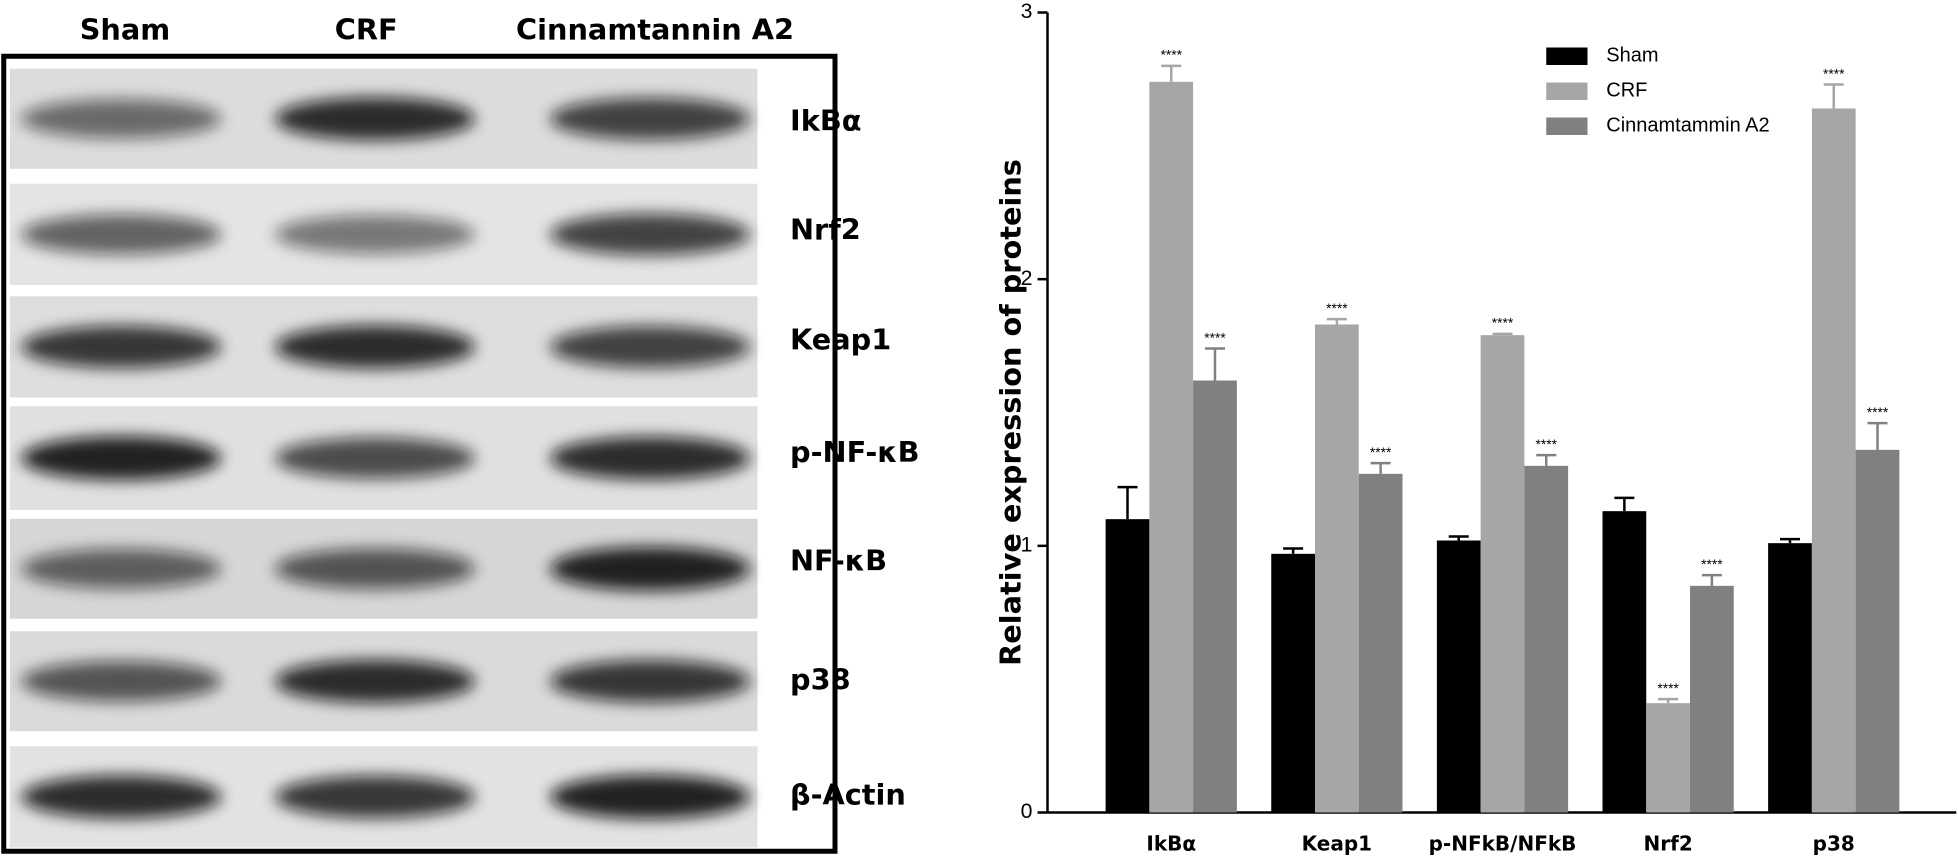 Image resolution: width=1958 pixels, height=864 pixels. I want to click on protein-label: β-Actin, so click(848, 794).